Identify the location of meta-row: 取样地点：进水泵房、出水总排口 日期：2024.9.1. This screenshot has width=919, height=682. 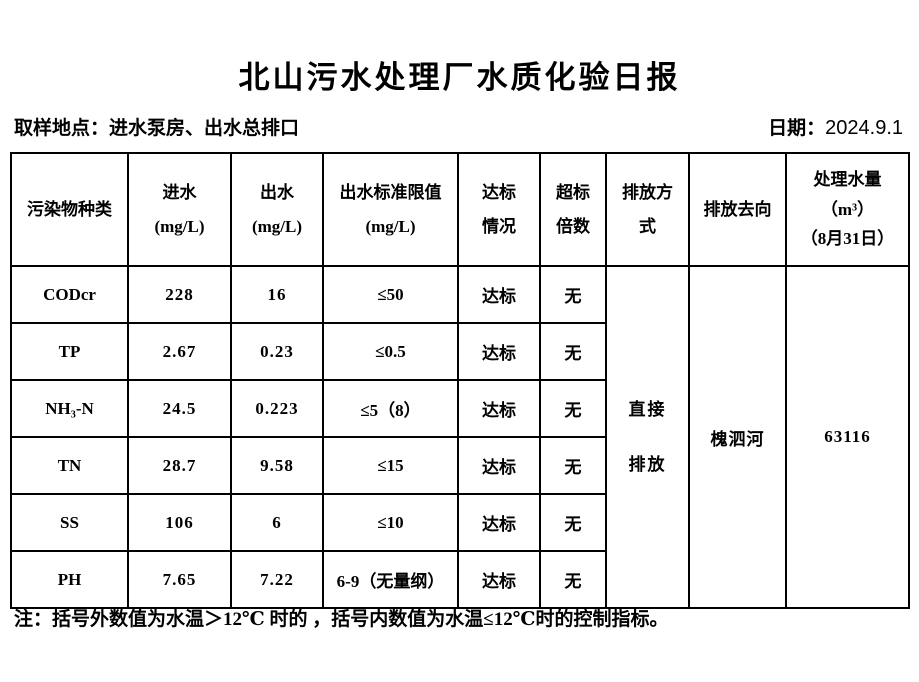
(458, 126).